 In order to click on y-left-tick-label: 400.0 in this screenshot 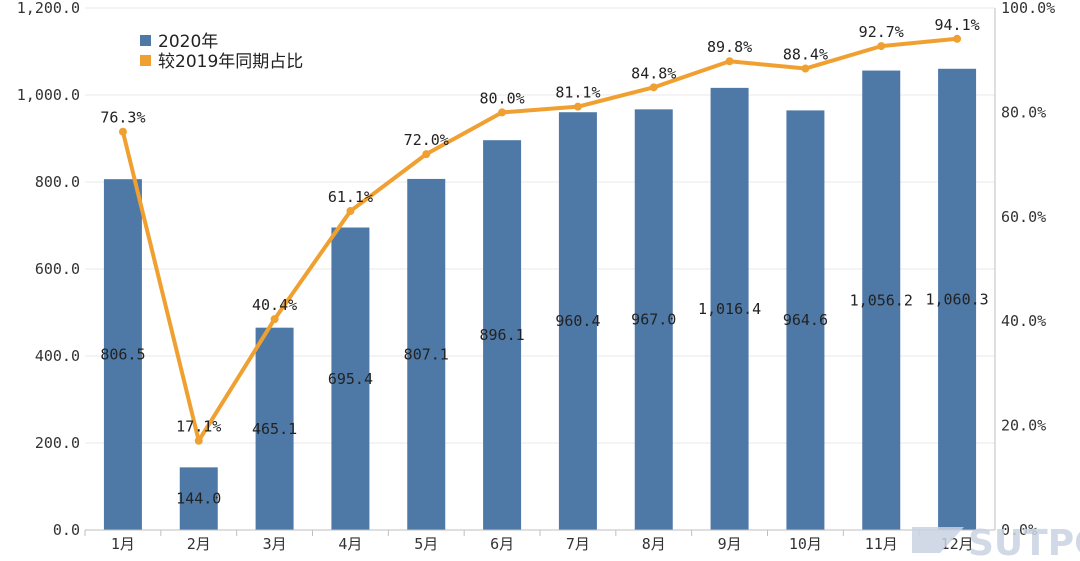, I will do `click(57, 356)`.